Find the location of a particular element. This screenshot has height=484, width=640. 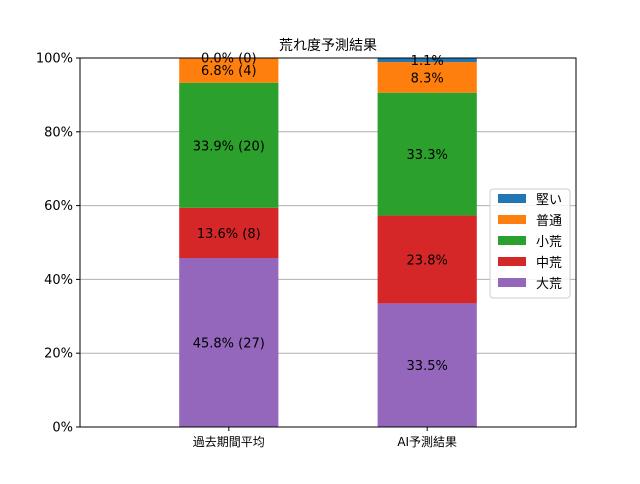

legend-label: 堅い is located at coordinates (549, 200).